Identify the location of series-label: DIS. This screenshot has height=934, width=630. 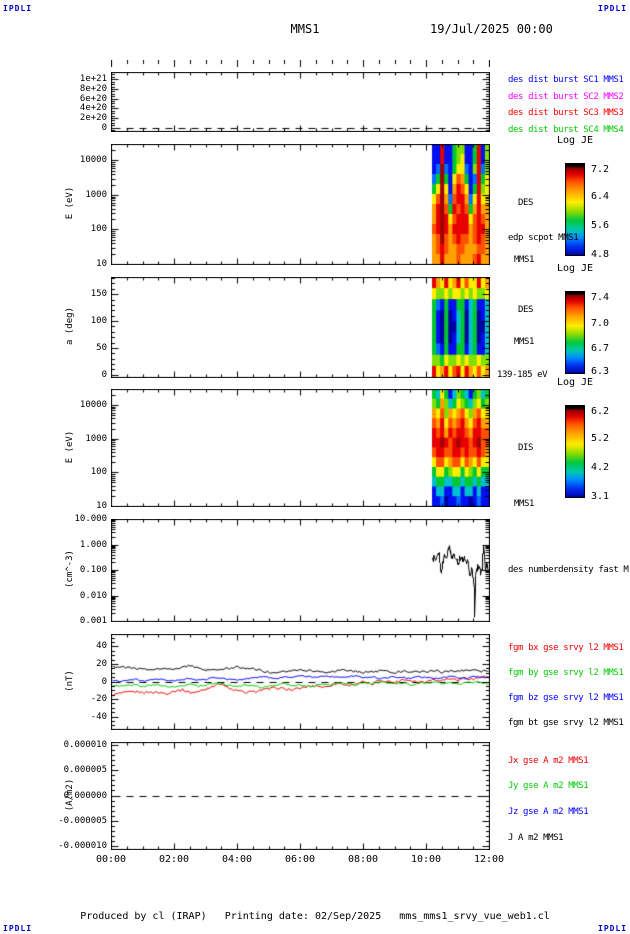
(526, 447).